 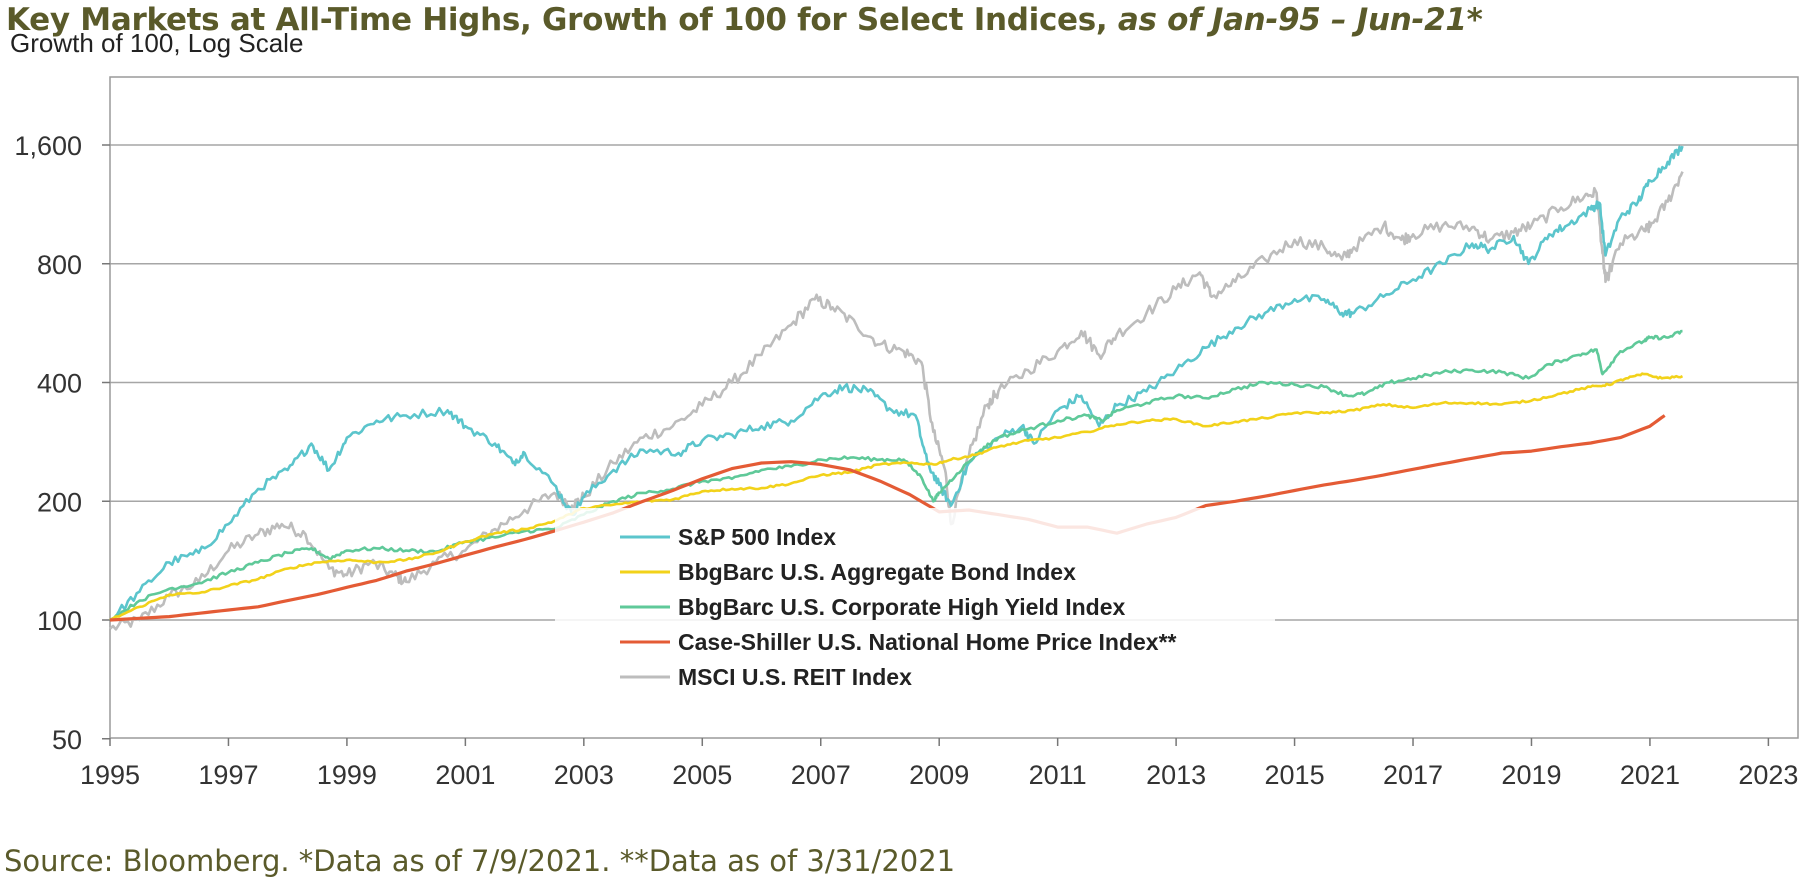 What do you see at coordinates (821, 775) in the screenshot?
I see `x-tick-label: 2007` at bounding box center [821, 775].